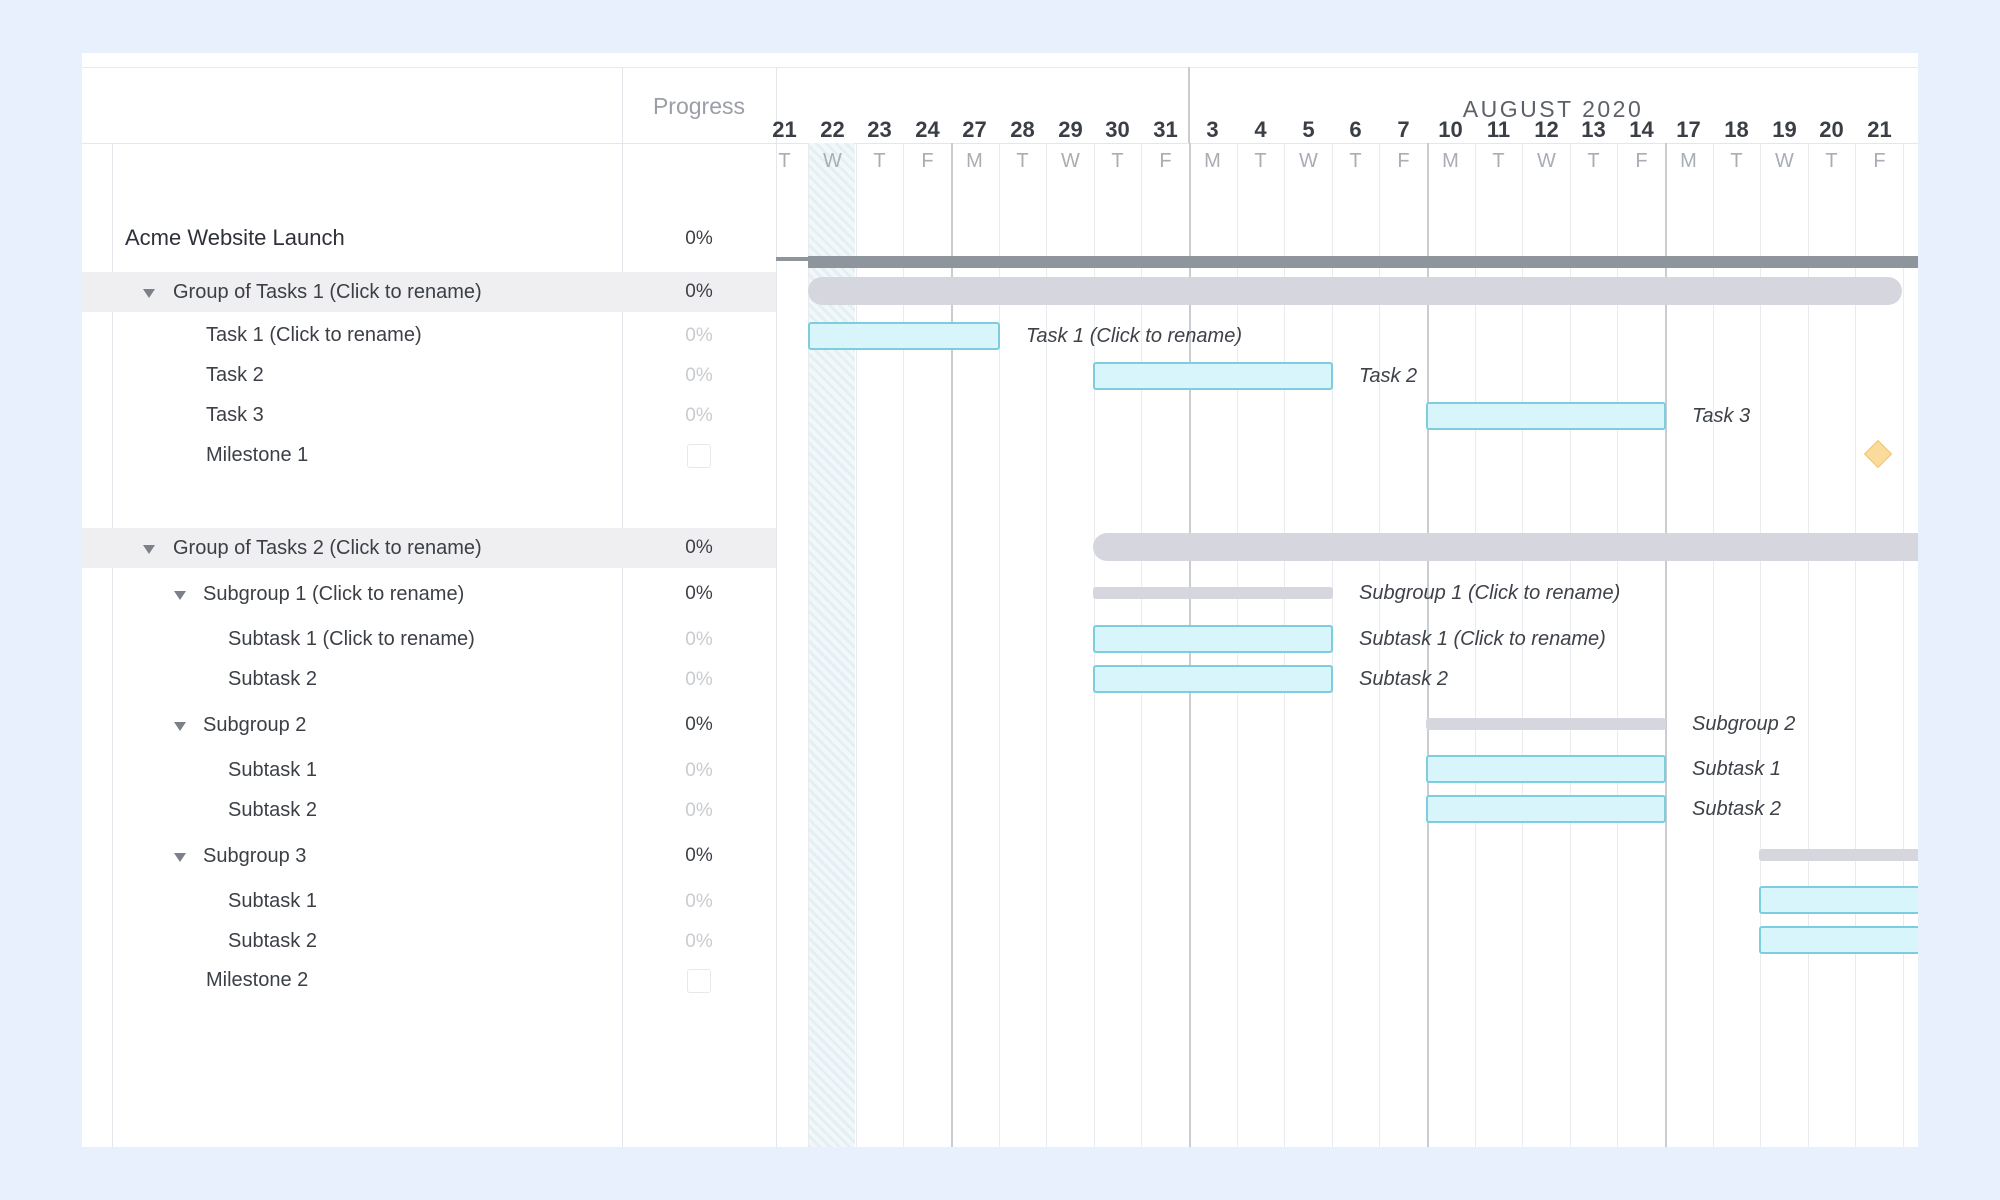 The image size is (2000, 1200). Describe the element at coordinates (1736, 769) in the screenshot. I see `subgroup-2-subtask-1-bar-label: Subtask 1` at that location.